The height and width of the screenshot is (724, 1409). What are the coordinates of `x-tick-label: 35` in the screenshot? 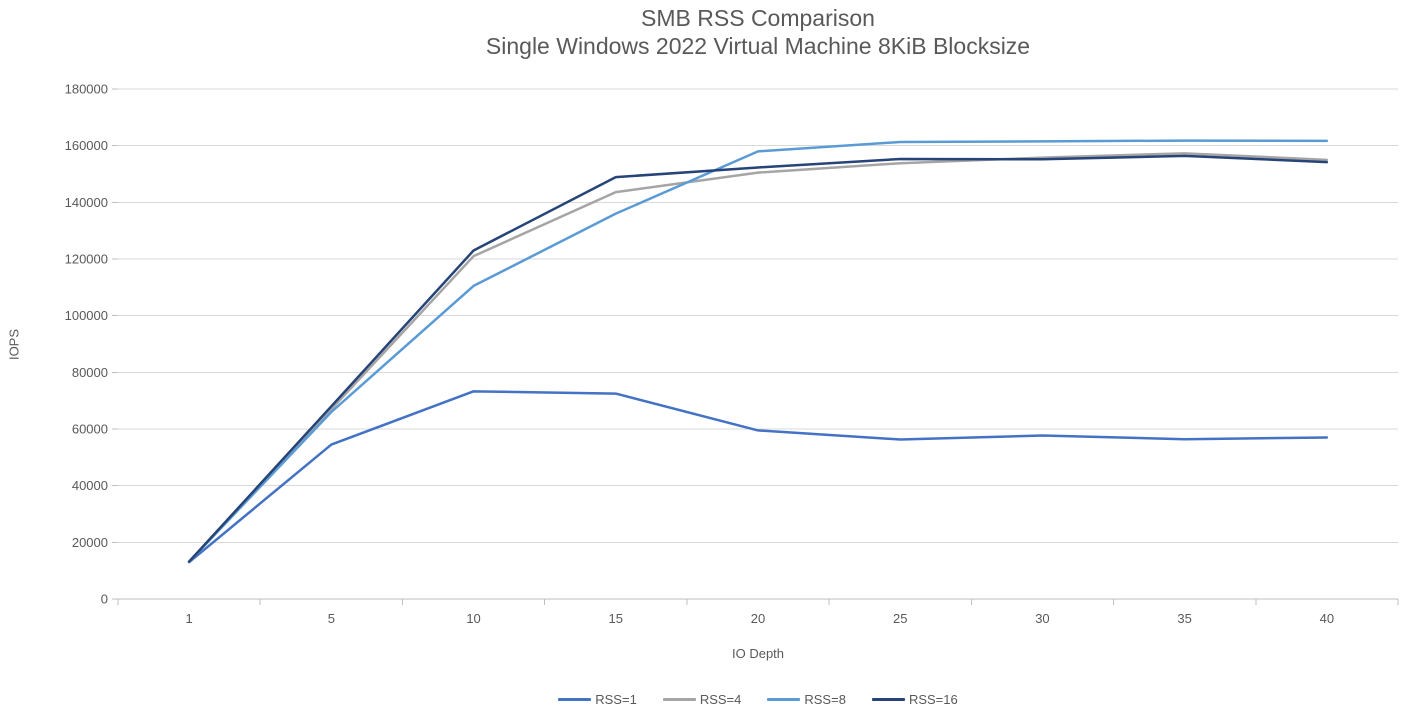 It's located at (1184, 618).